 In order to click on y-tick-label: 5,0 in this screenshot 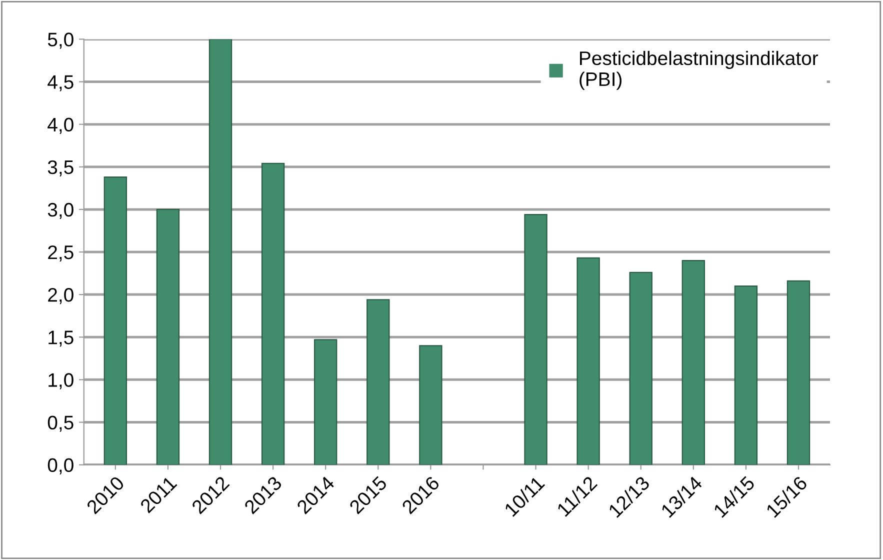, I will do `click(61, 40)`.